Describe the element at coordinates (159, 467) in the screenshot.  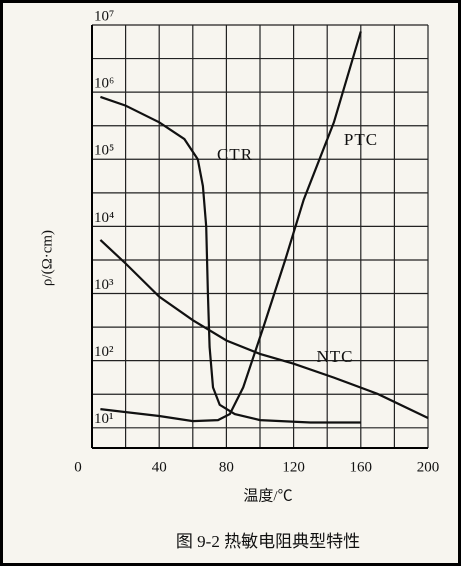
I see `x-tick-label: 40` at that location.